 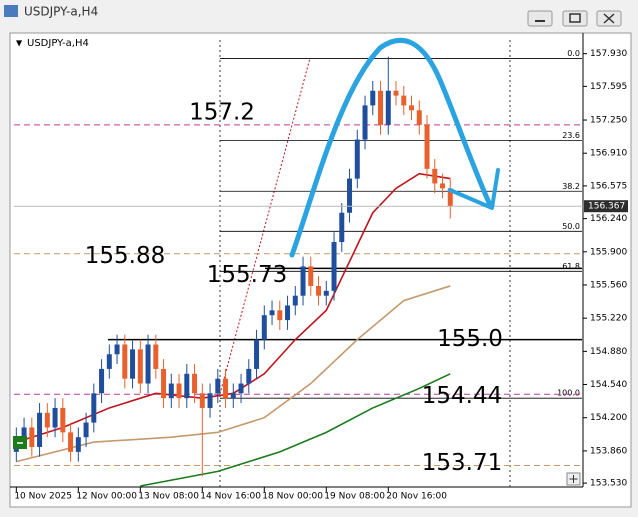 I want to click on window-title: USDJPY-a,H4, so click(x=61, y=12).